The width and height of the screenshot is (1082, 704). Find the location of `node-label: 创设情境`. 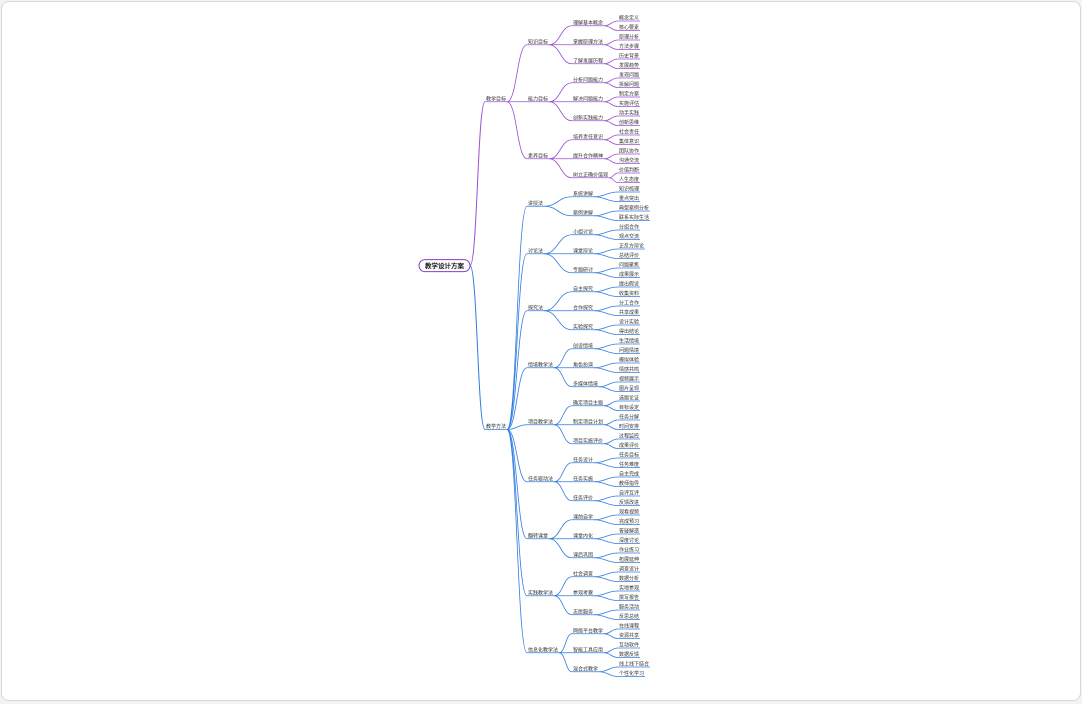

node-label: 创设情境 is located at coordinates (583, 345).